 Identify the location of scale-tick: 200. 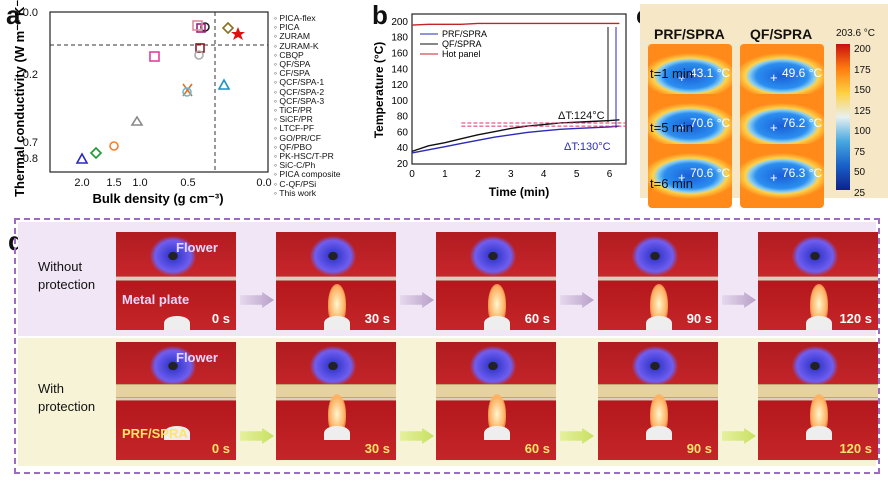
(862, 49).